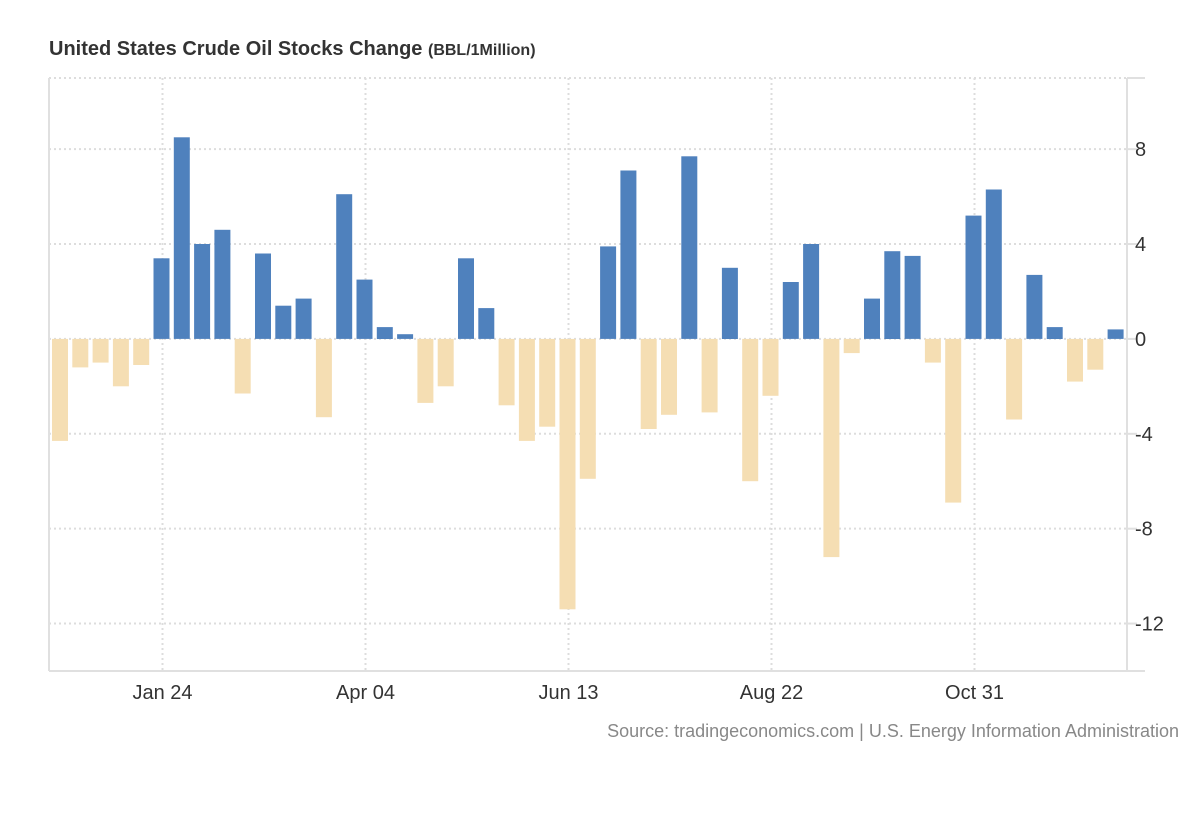 This screenshot has width=1200, height=820. I want to click on chart-unit: (BBL/1Million), so click(481, 50).